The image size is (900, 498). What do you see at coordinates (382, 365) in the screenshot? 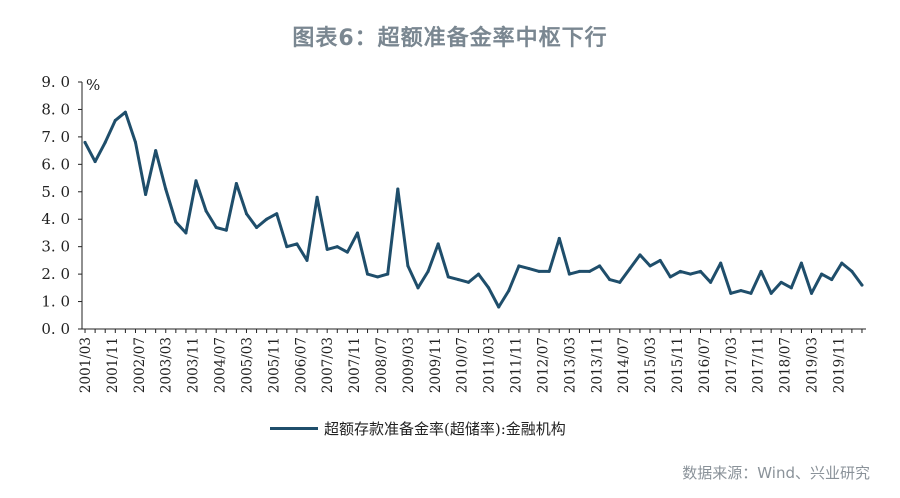
I see `x-tick-label: 2008/07` at bounding box center [382, 365].